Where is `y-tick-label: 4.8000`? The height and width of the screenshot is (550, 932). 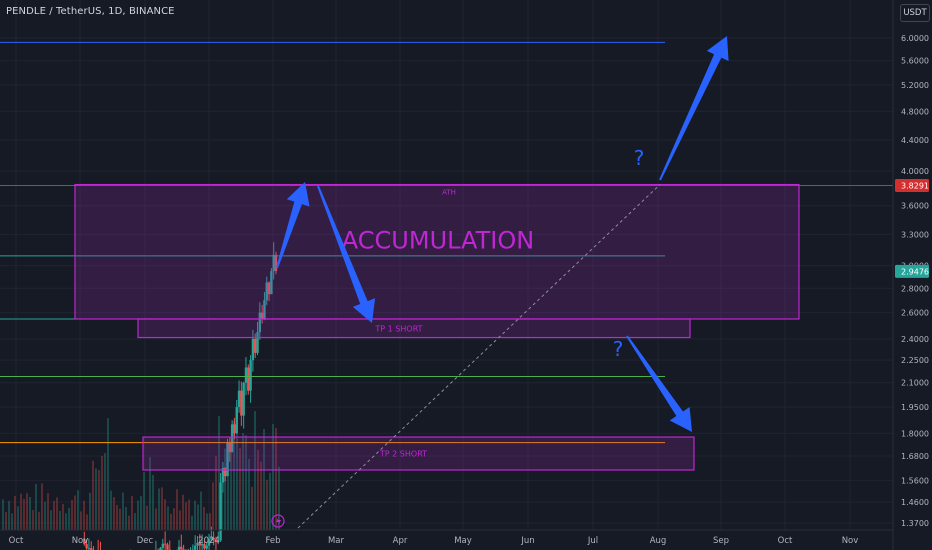 y-tick-label: 4.8000 is located at coordinates (915, 111).